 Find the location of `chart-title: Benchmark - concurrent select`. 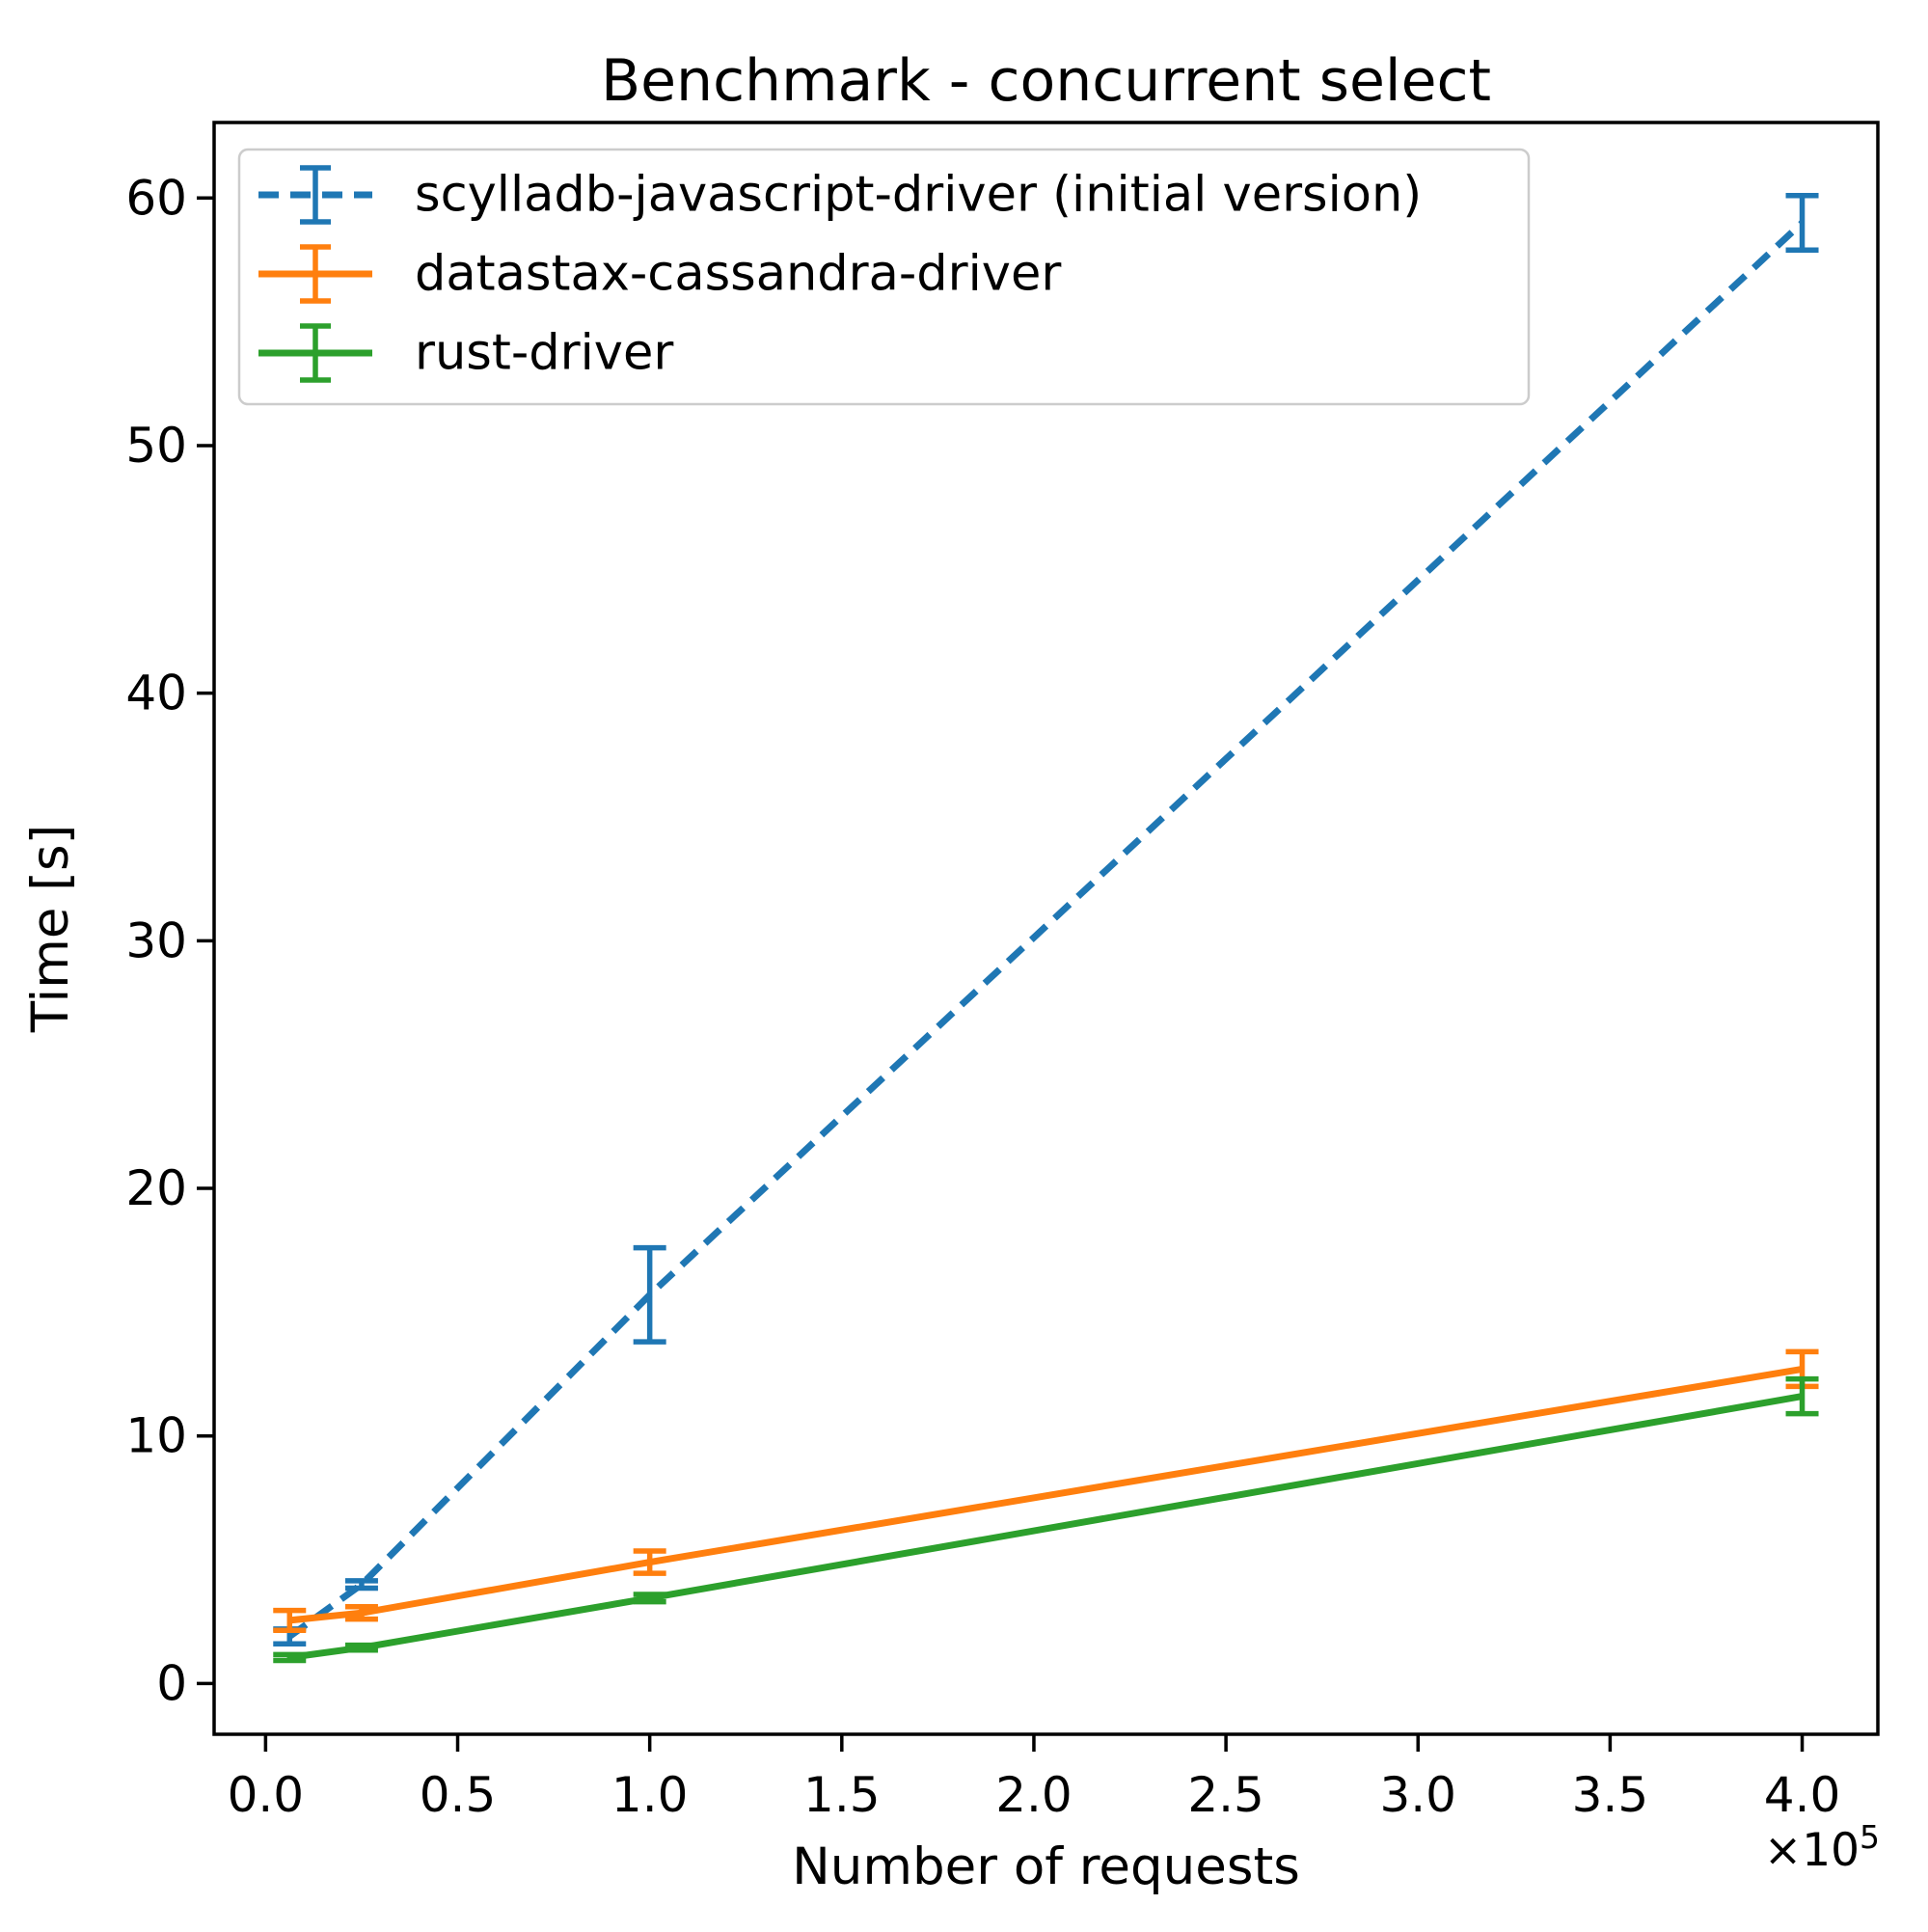

chart-title: Benchmark - concurrent select is located at coordinates (1046, 81).